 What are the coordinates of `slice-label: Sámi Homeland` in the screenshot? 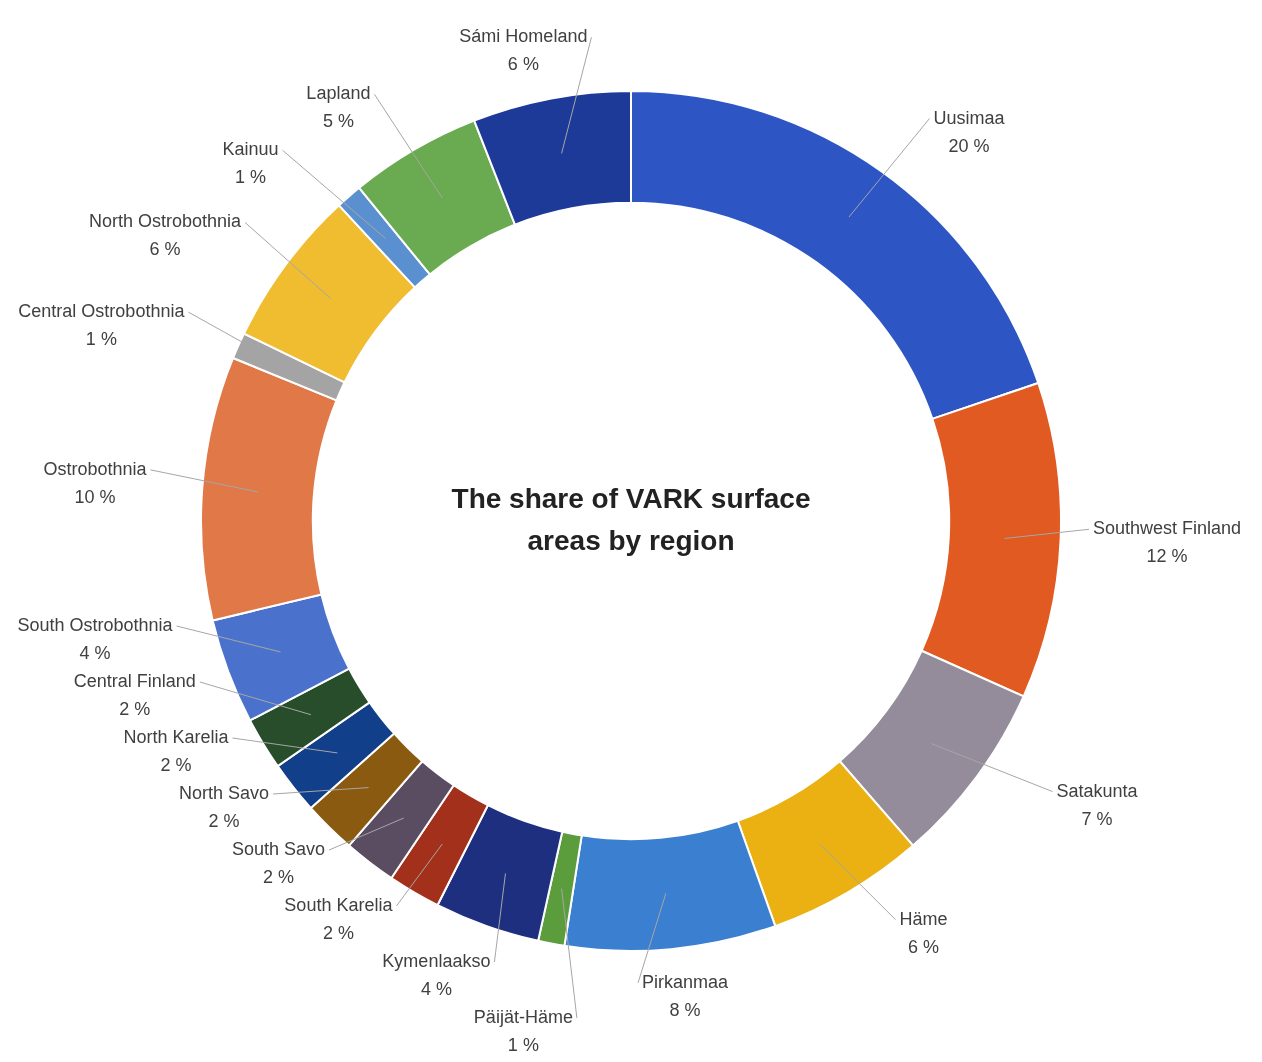 It's located at (523, 36).